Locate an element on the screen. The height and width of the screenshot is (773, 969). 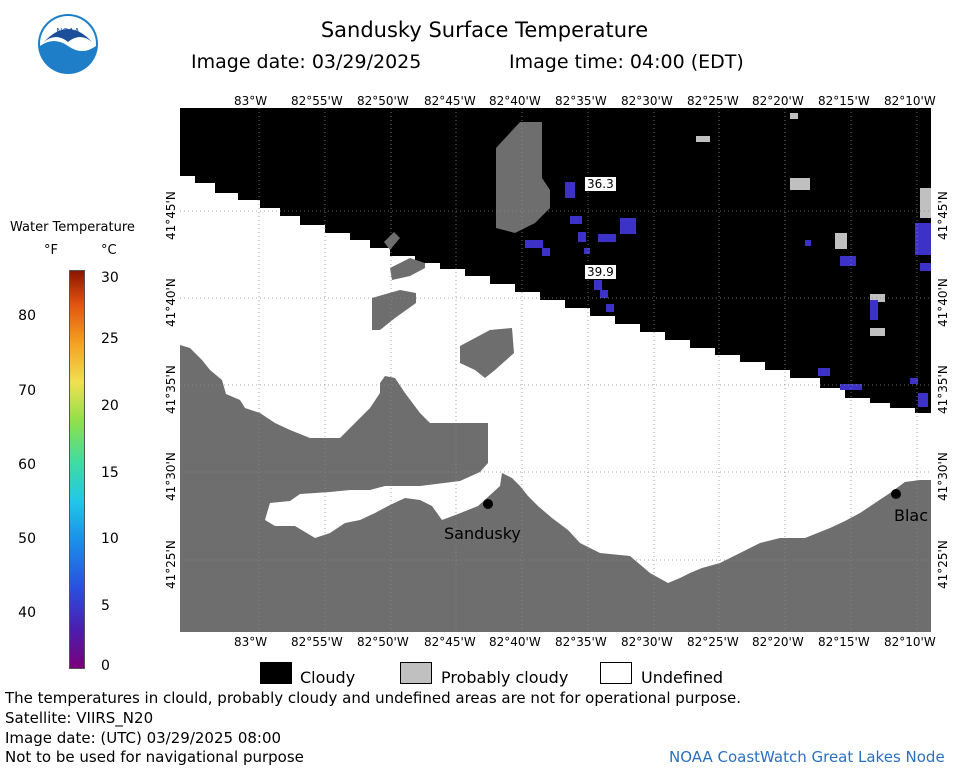
f-tick: 40 is located at coordinates (27, 613).